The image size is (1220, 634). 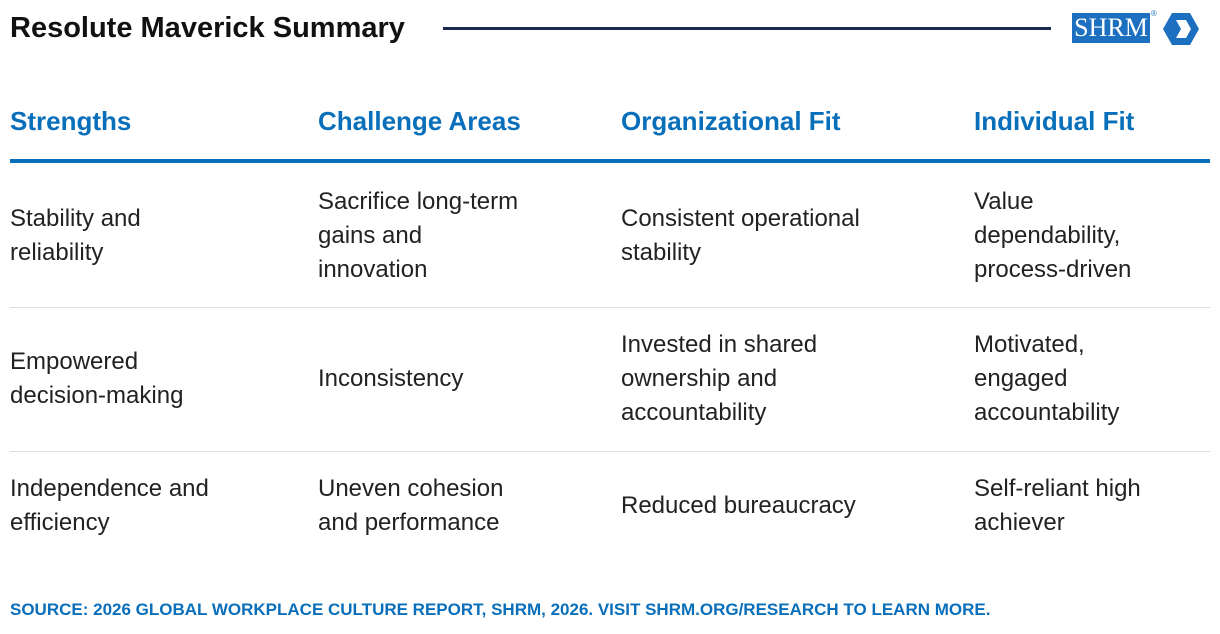 I want to click on cell-line: achiever, so click(x=1019, y=522).